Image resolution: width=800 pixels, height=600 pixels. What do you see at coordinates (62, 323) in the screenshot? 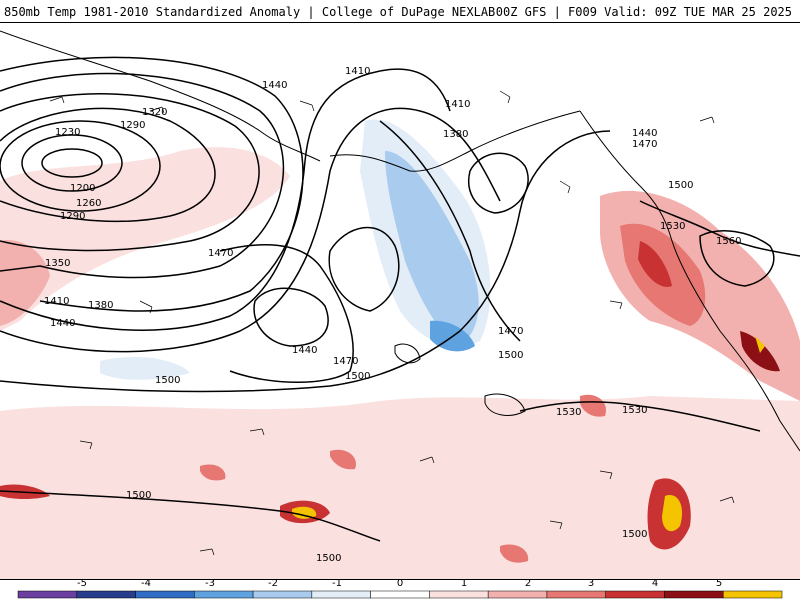
I see `label-1440-left: 1440` at bounding box center [62, 323].